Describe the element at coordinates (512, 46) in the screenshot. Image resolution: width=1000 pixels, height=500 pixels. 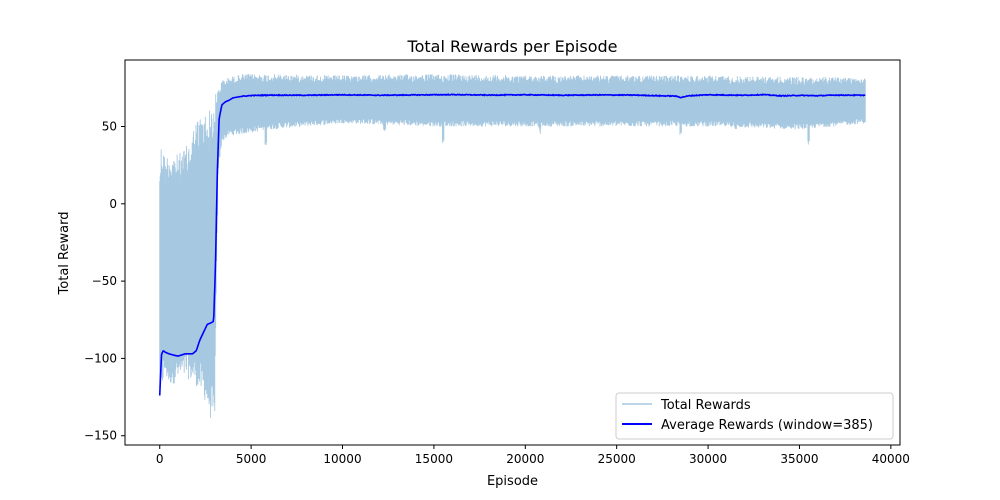
I see `chart-title: Total Rewards per Episode` at that location.